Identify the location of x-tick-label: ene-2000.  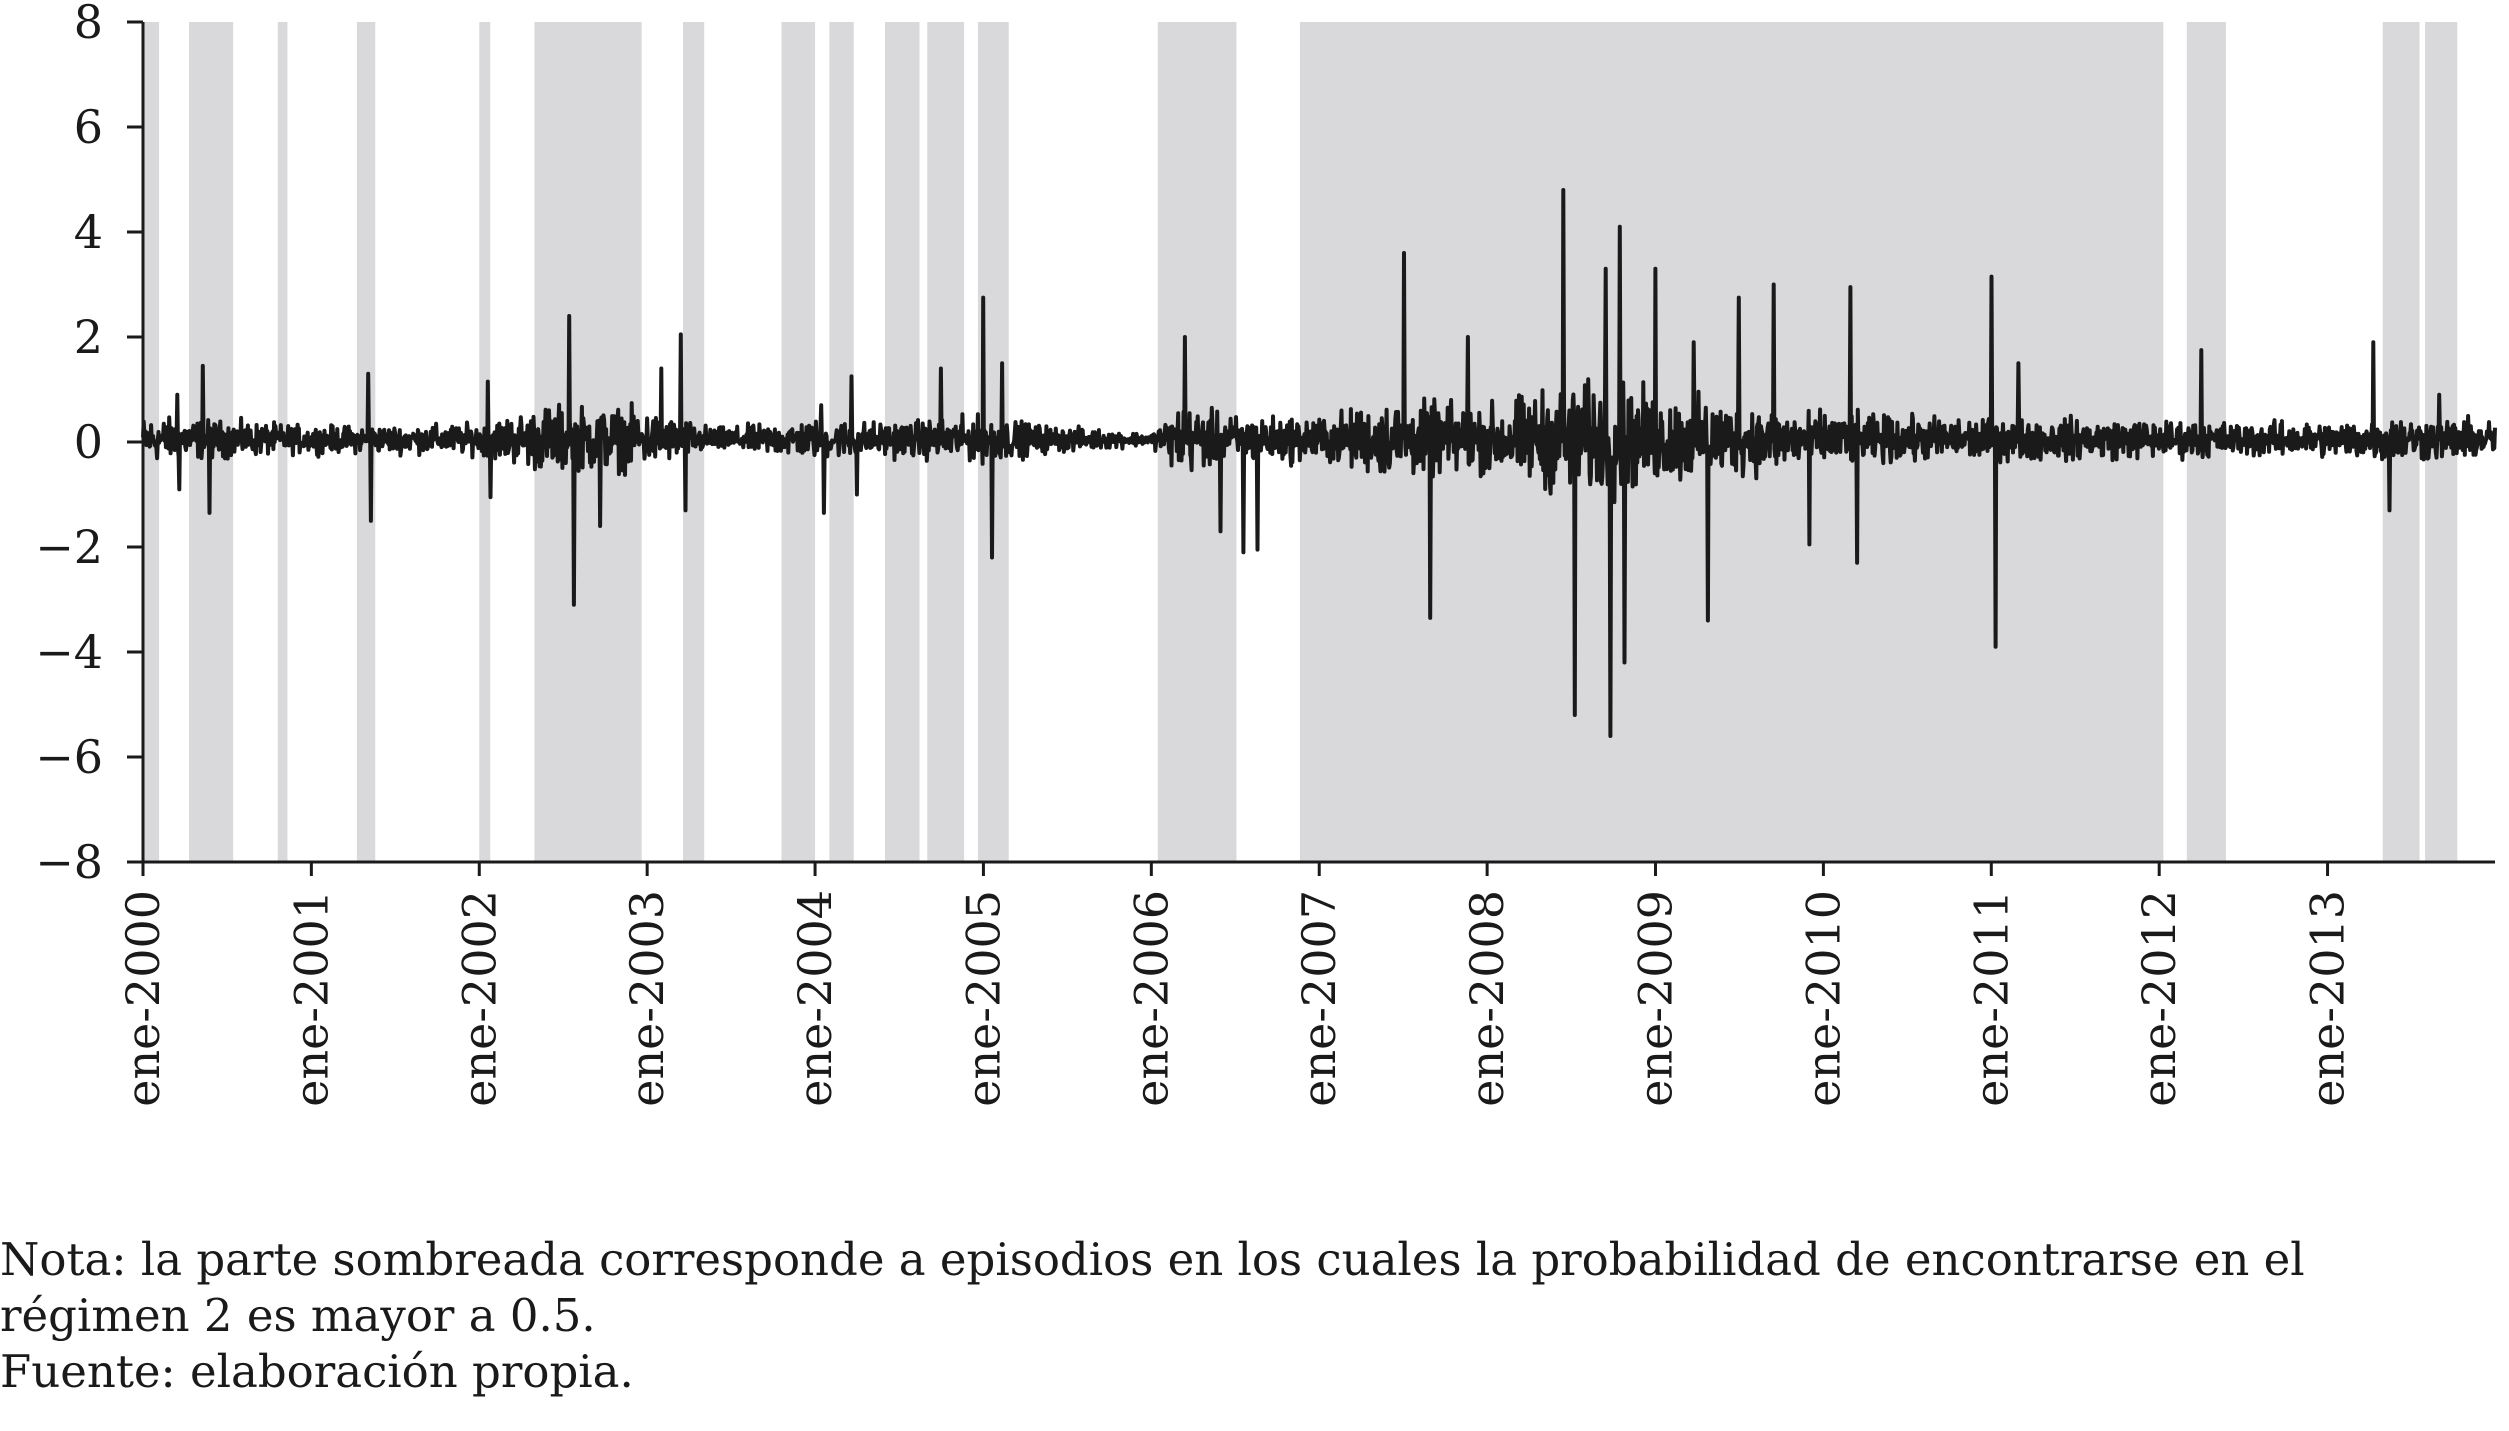
(143, 998).